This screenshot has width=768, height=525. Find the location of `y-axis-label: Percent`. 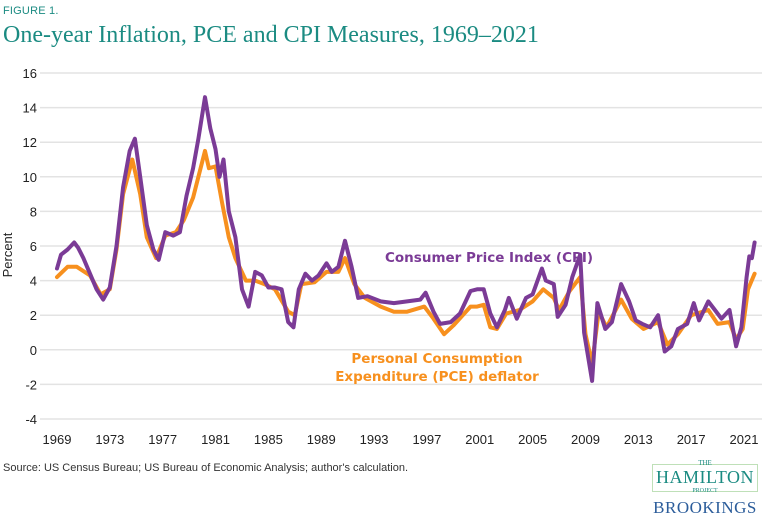

y-axis-label: Percent is located at coordinates (7, 254).